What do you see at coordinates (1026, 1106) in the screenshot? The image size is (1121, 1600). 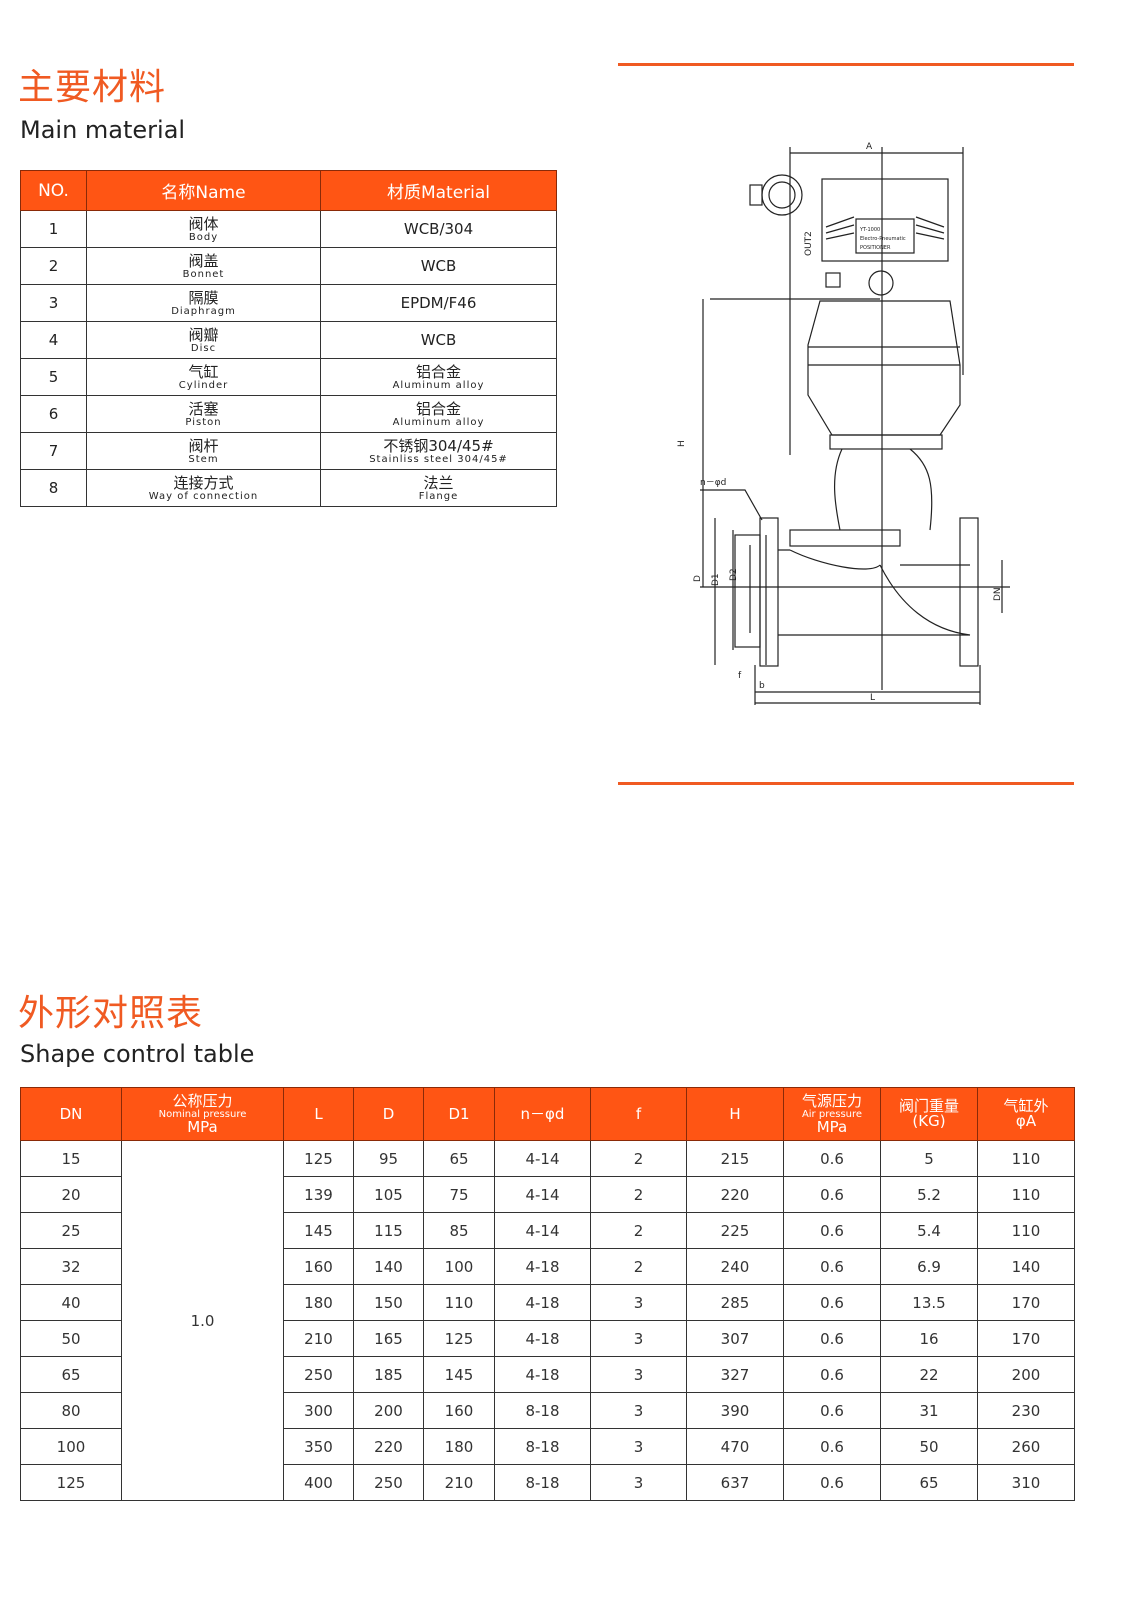 I see `header-main: 气缸外` at bounding box center [1026, 1106].